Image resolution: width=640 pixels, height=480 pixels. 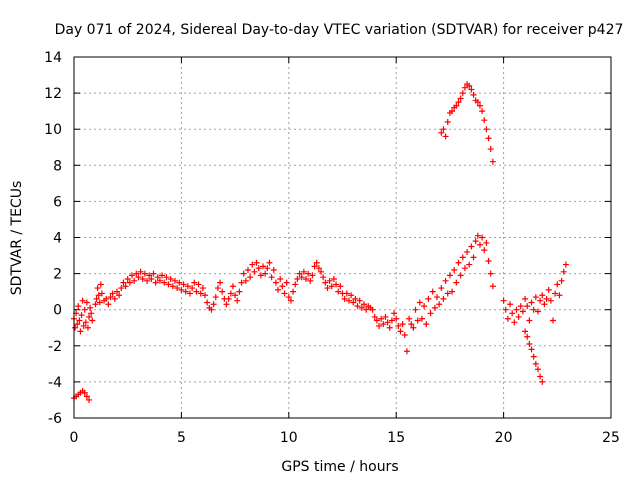 What do you see at coordinates (345, 438) in the screenshot?
I see `x-tick-labels: 0 5 10 15 20 25` at bounding box center [345, 438].